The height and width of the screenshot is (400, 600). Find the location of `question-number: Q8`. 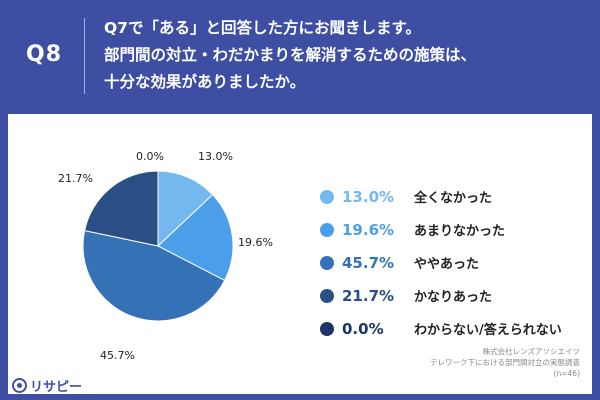

question-number: Q8 is located at coordinates (44, 54).